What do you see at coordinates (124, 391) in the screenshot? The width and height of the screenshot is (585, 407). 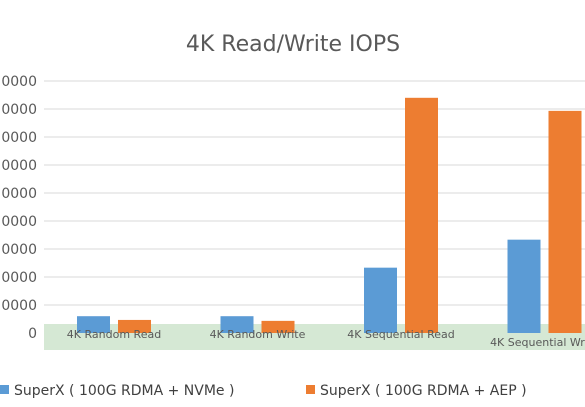 I see `legend-label: SuperX ( 100G RDMA + NVMe )` at bounding box center [124, 391].